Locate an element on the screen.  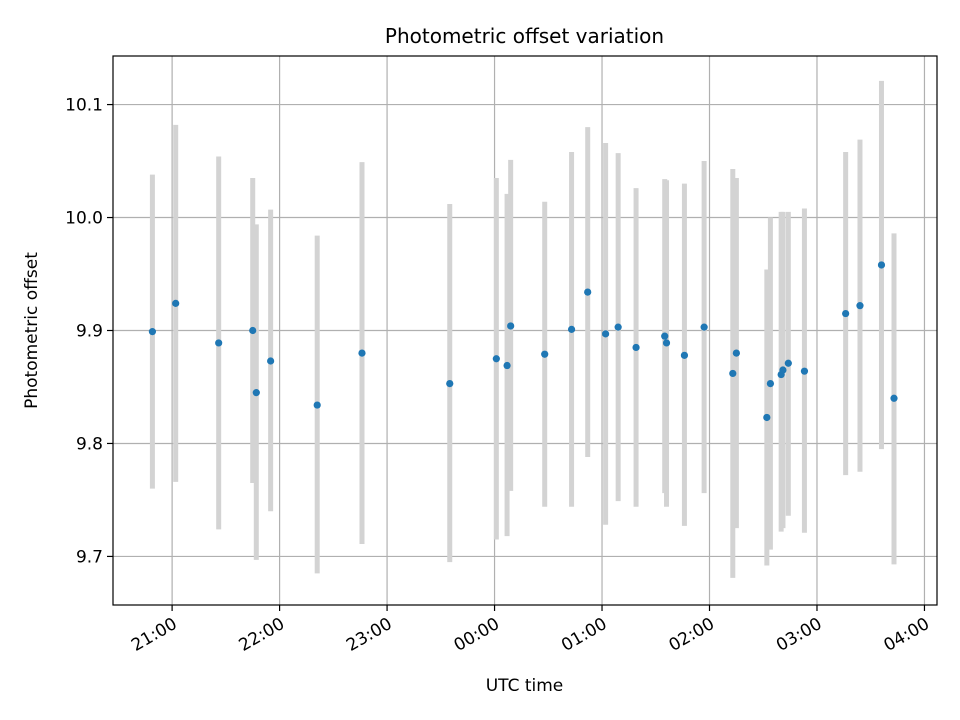
y-axis: 9.7 9.8 9.9 10.0 10.1 is located at coordinates (89, 331).